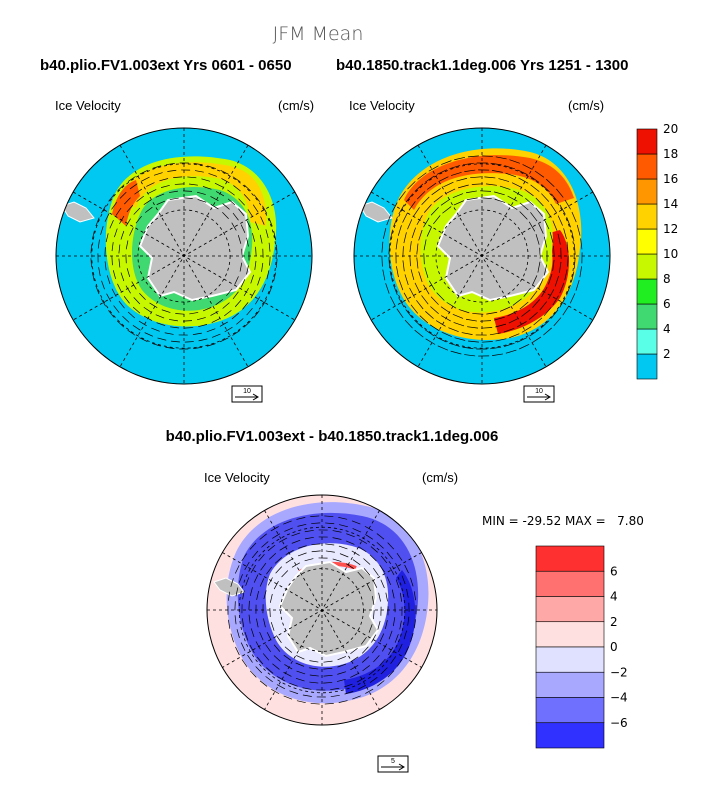 The width and height of the screenshot is (723, 792). I want to click on left-reference-vector-label: 10, so click(247, 391).